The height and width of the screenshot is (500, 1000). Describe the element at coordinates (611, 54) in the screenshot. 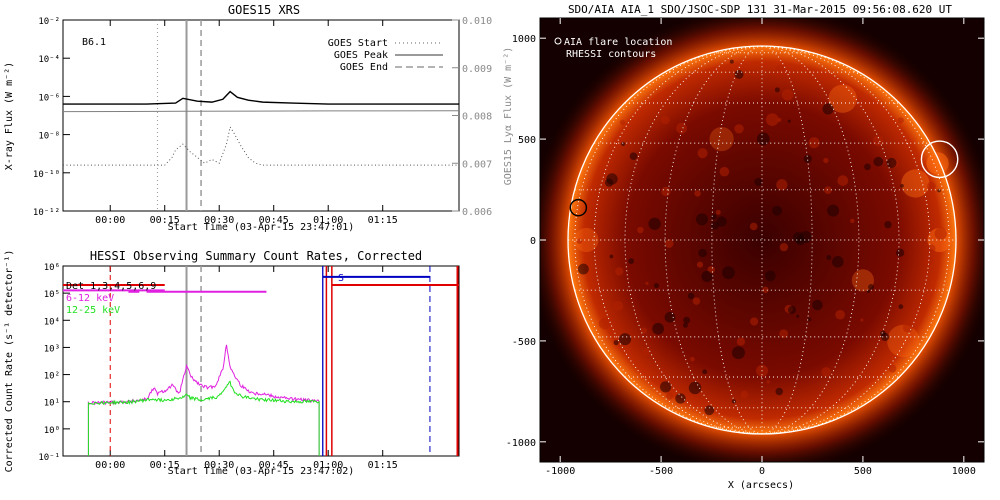

I see `aia-legend-rhessi: RHESSI contours` at that location.